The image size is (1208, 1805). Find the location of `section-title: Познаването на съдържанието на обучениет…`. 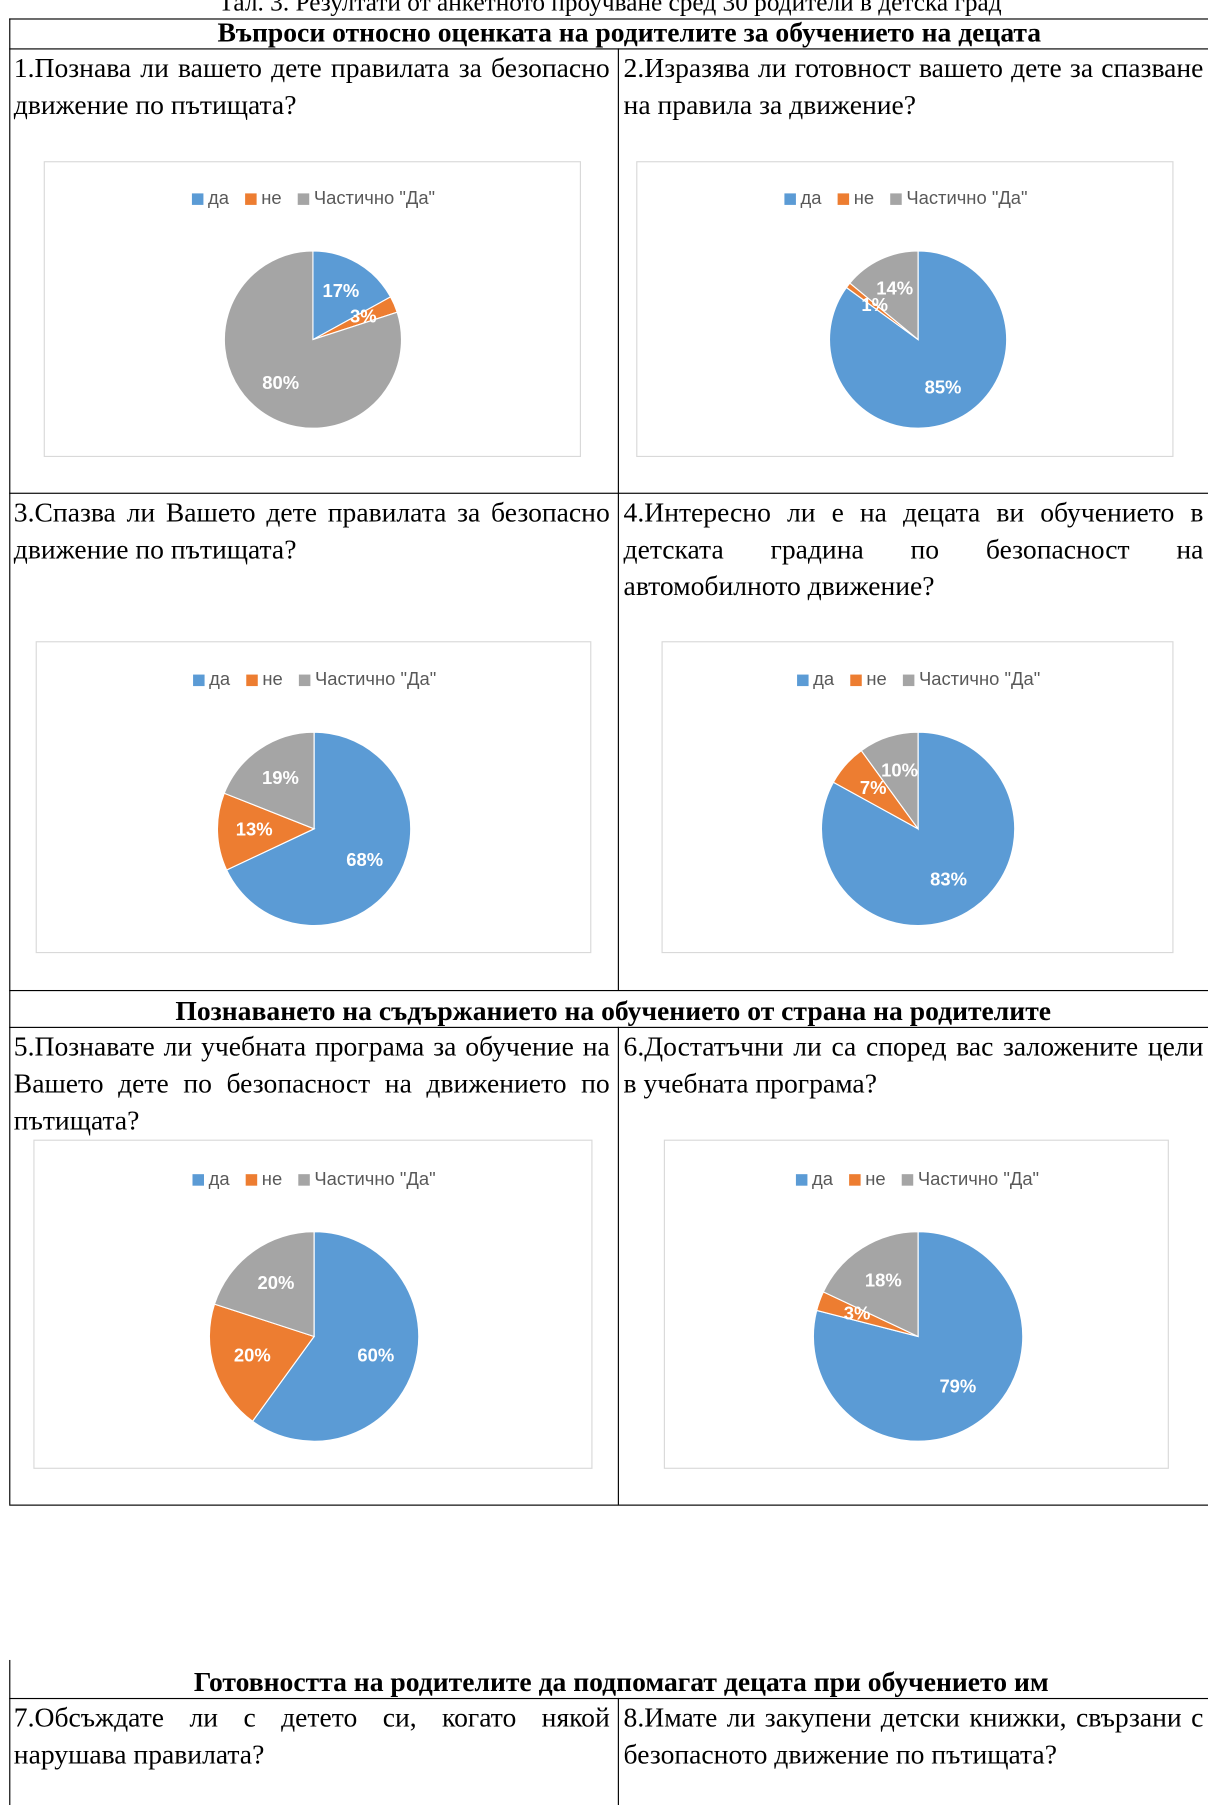

section-title: Познаването на съдържанието на обучениет… is located at coordinates (613, 1011).